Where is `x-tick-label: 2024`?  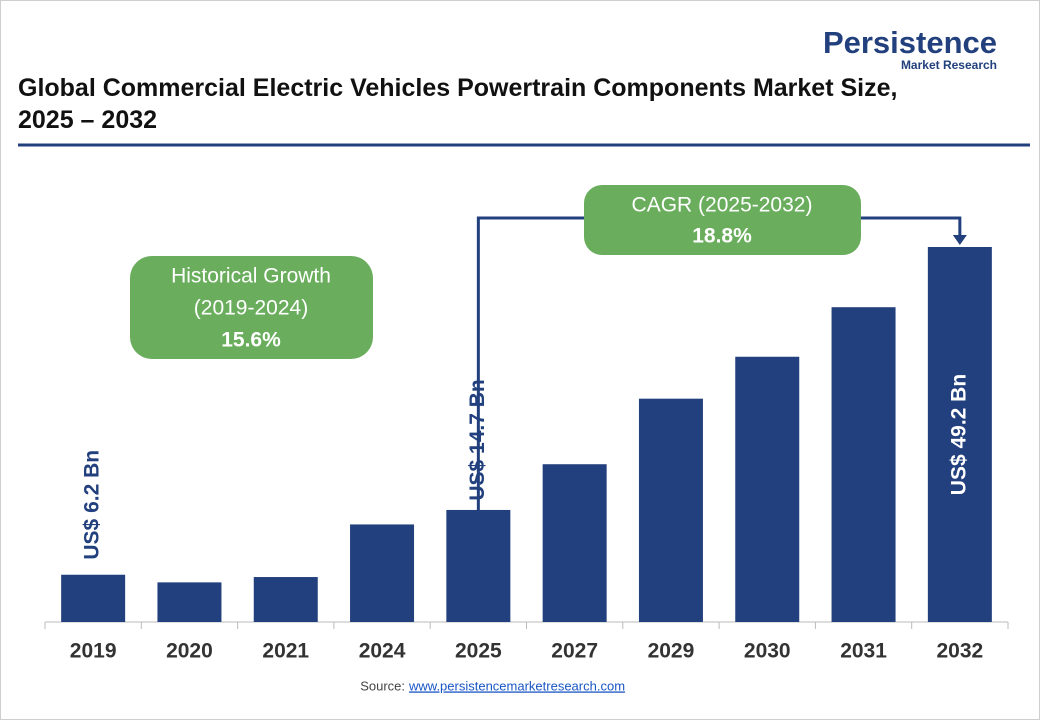
x-tick-label: 2024 is located at coordinates (382, 651).